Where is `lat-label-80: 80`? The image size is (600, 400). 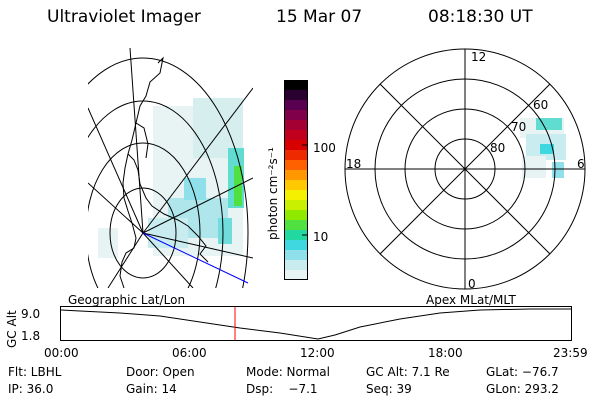 lat-label-80: 80 is located at coordinates (498, 148).